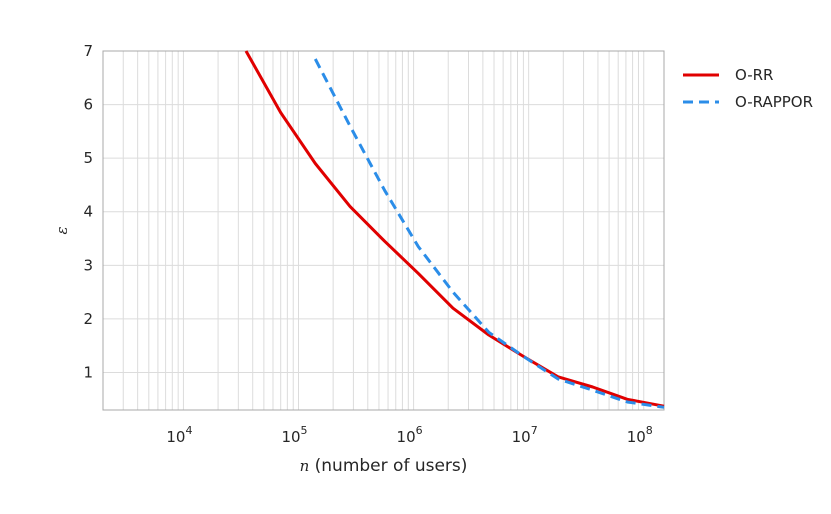 The height and width of the screenshot is (514, 831). Describe the element at coordinates (388, 466) in the screenshot. I see `x-axis-label-text: (number of users)` at that location.